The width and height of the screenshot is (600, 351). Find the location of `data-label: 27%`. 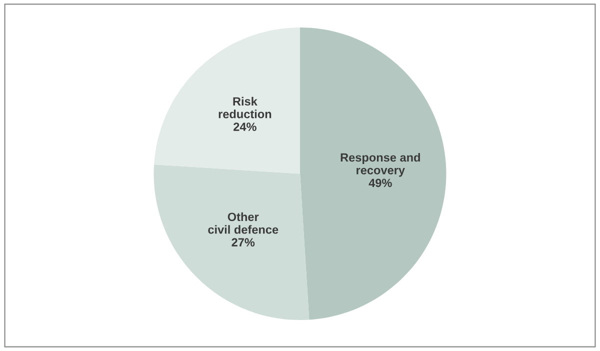

data-label: 27% is located at coordinates (243, 242).